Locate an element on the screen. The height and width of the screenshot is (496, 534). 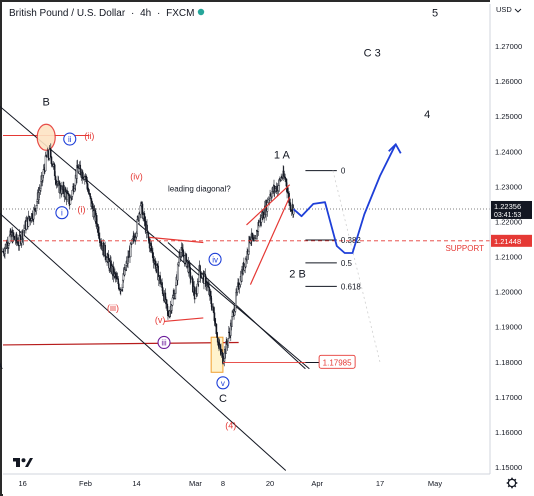
price-tick-label: 1.15000 is located at coordinates (508, 467).